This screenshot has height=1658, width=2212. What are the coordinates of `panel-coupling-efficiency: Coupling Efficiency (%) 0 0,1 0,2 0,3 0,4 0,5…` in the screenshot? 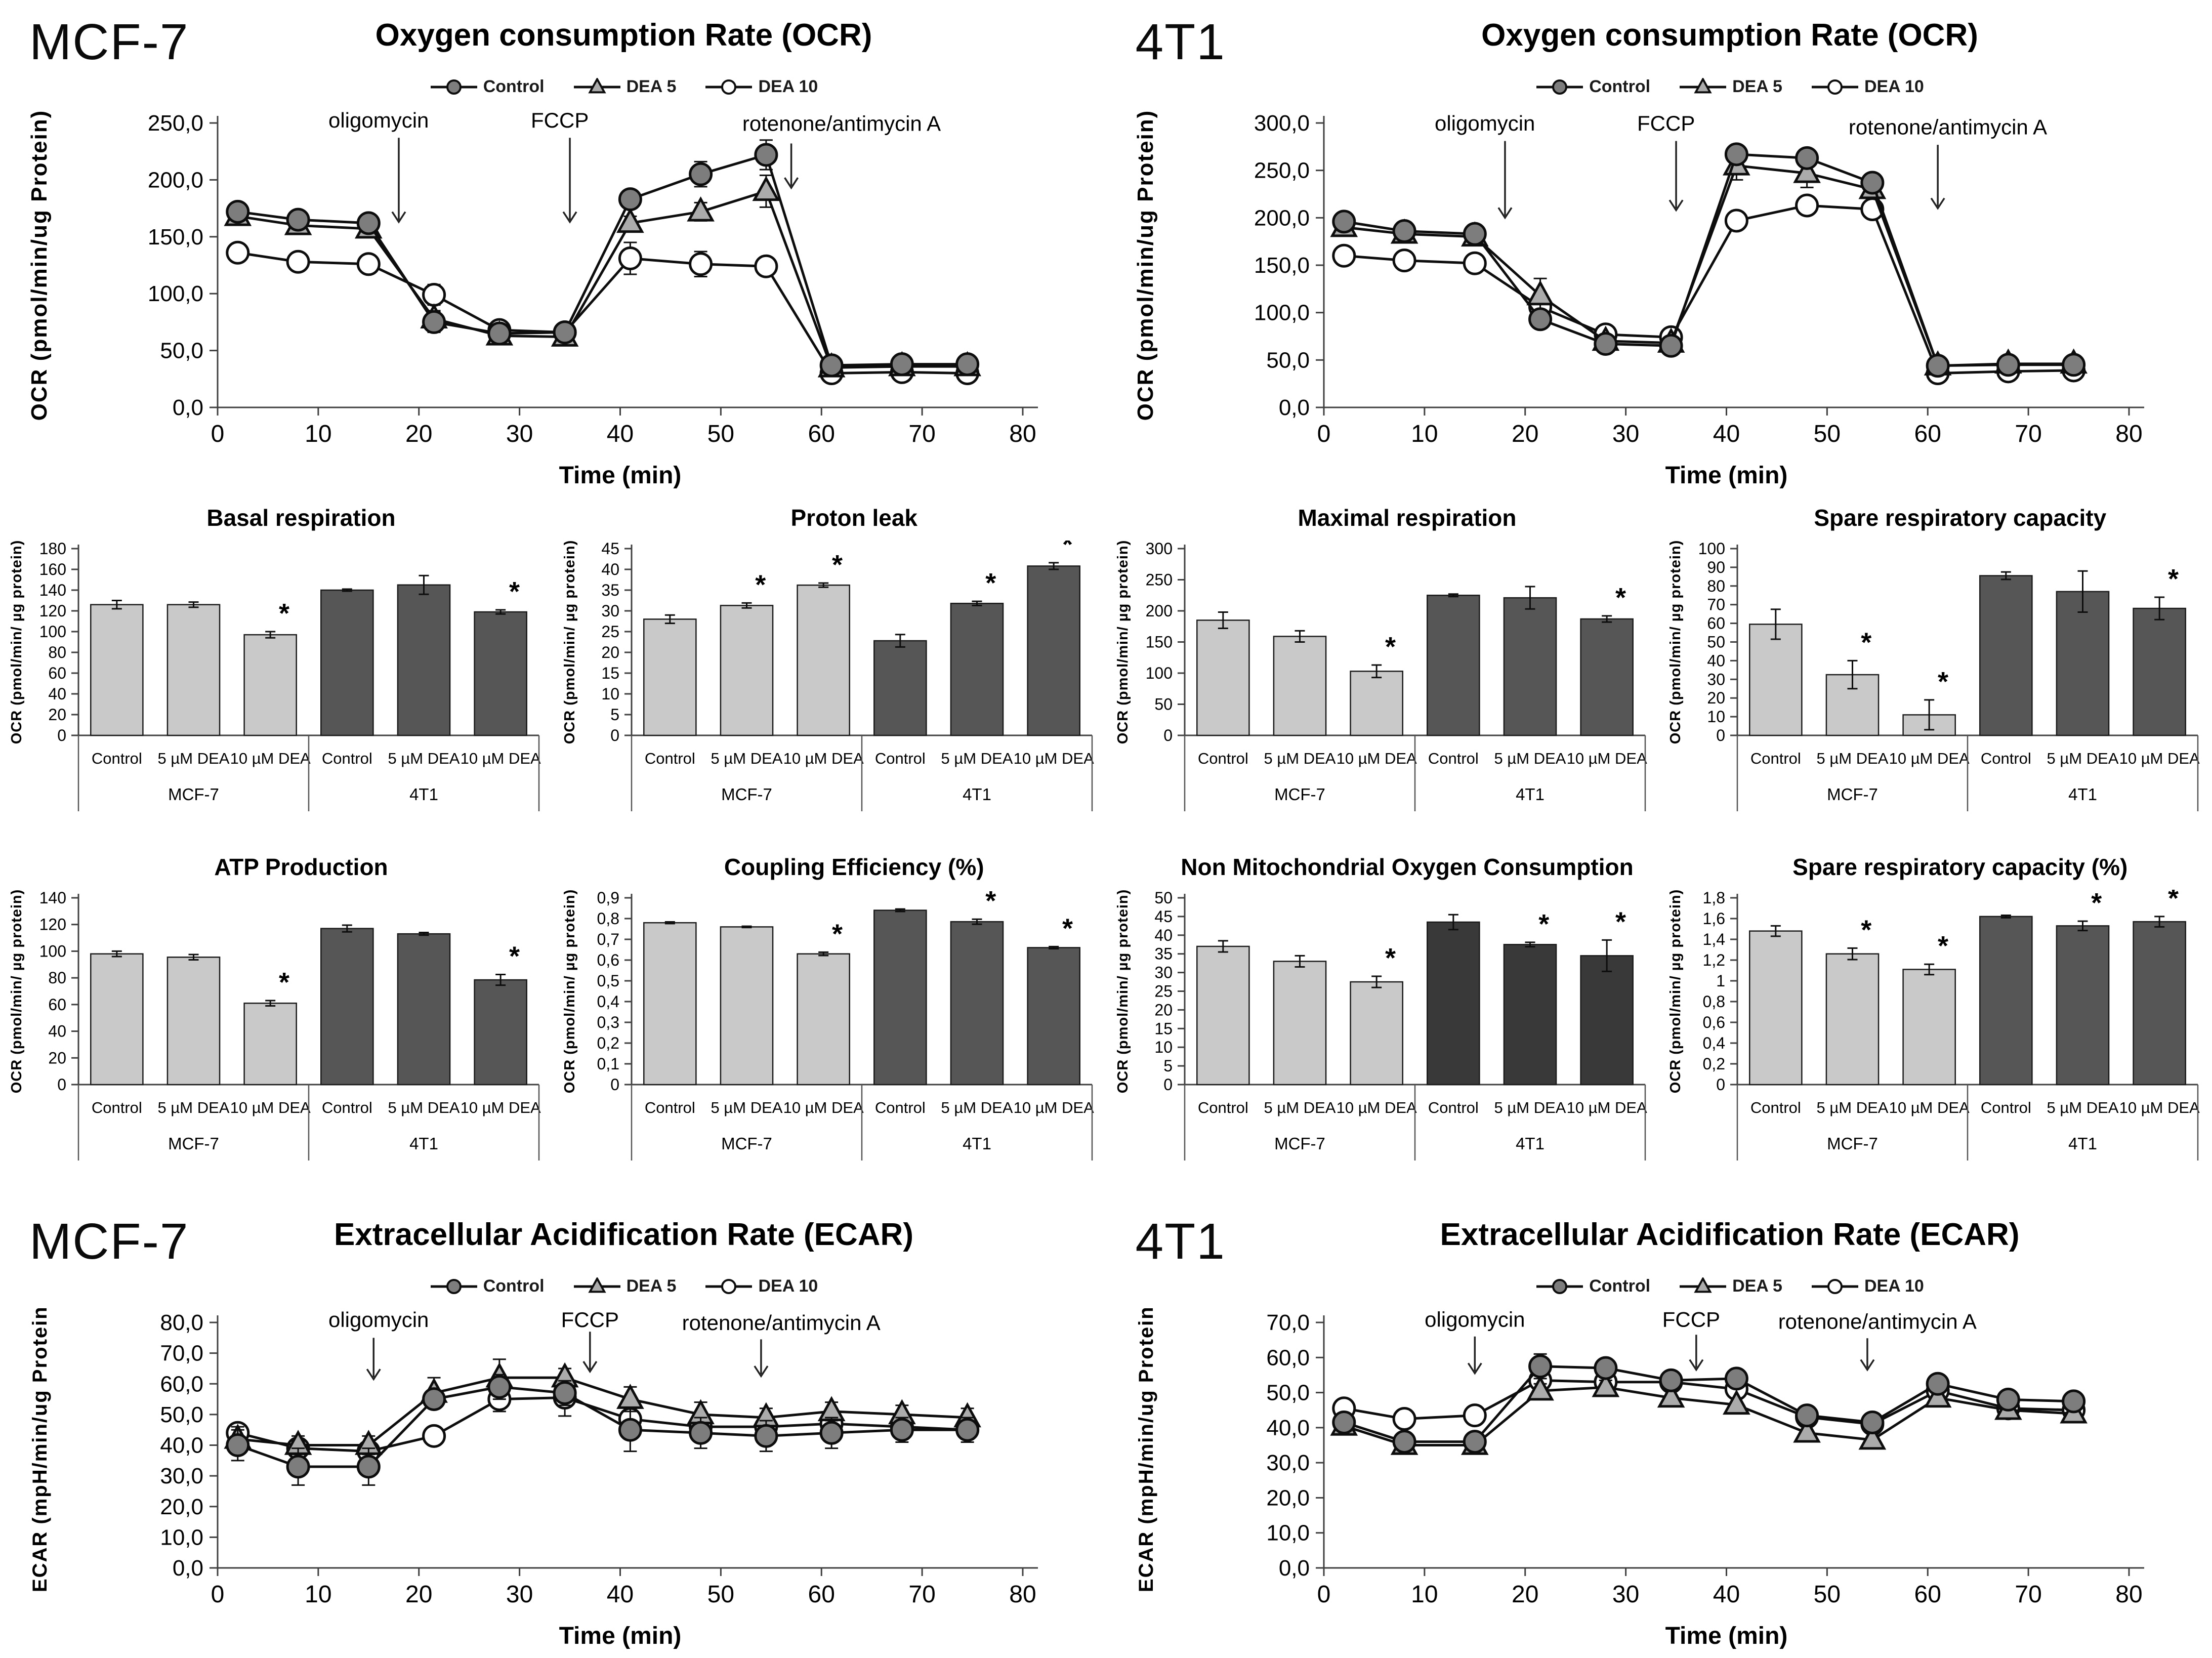 It's located at (829, 1022).